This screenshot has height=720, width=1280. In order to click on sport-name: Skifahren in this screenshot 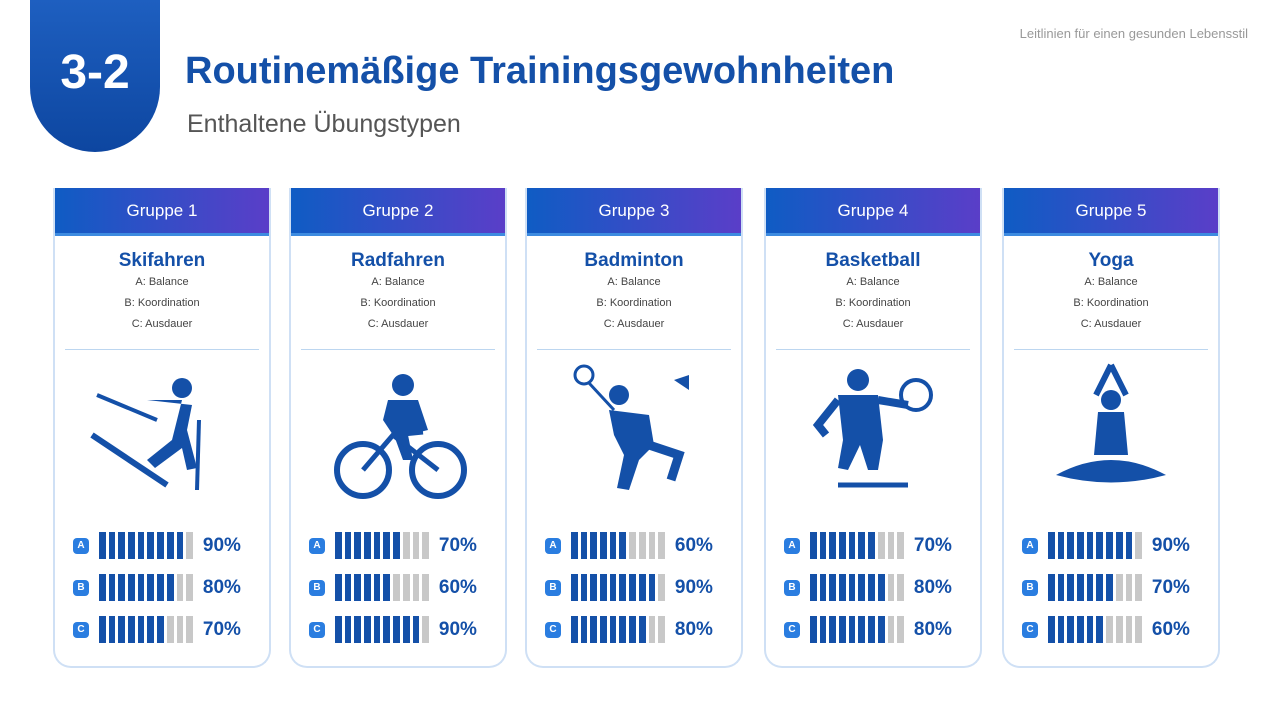, I will do `click(162, 260)`.